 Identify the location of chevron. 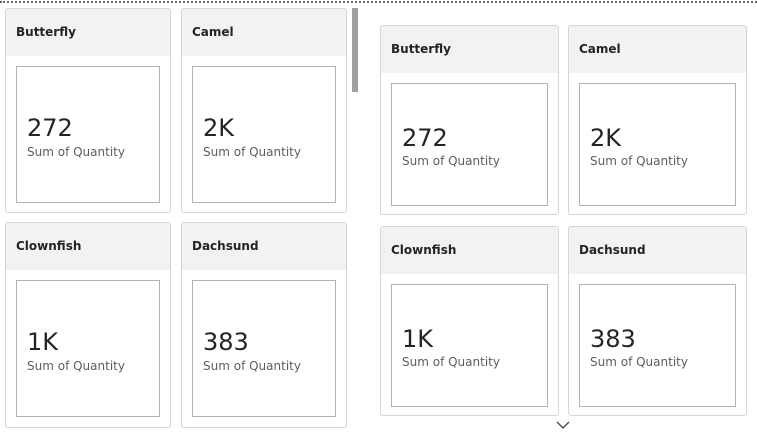
(563, 425).